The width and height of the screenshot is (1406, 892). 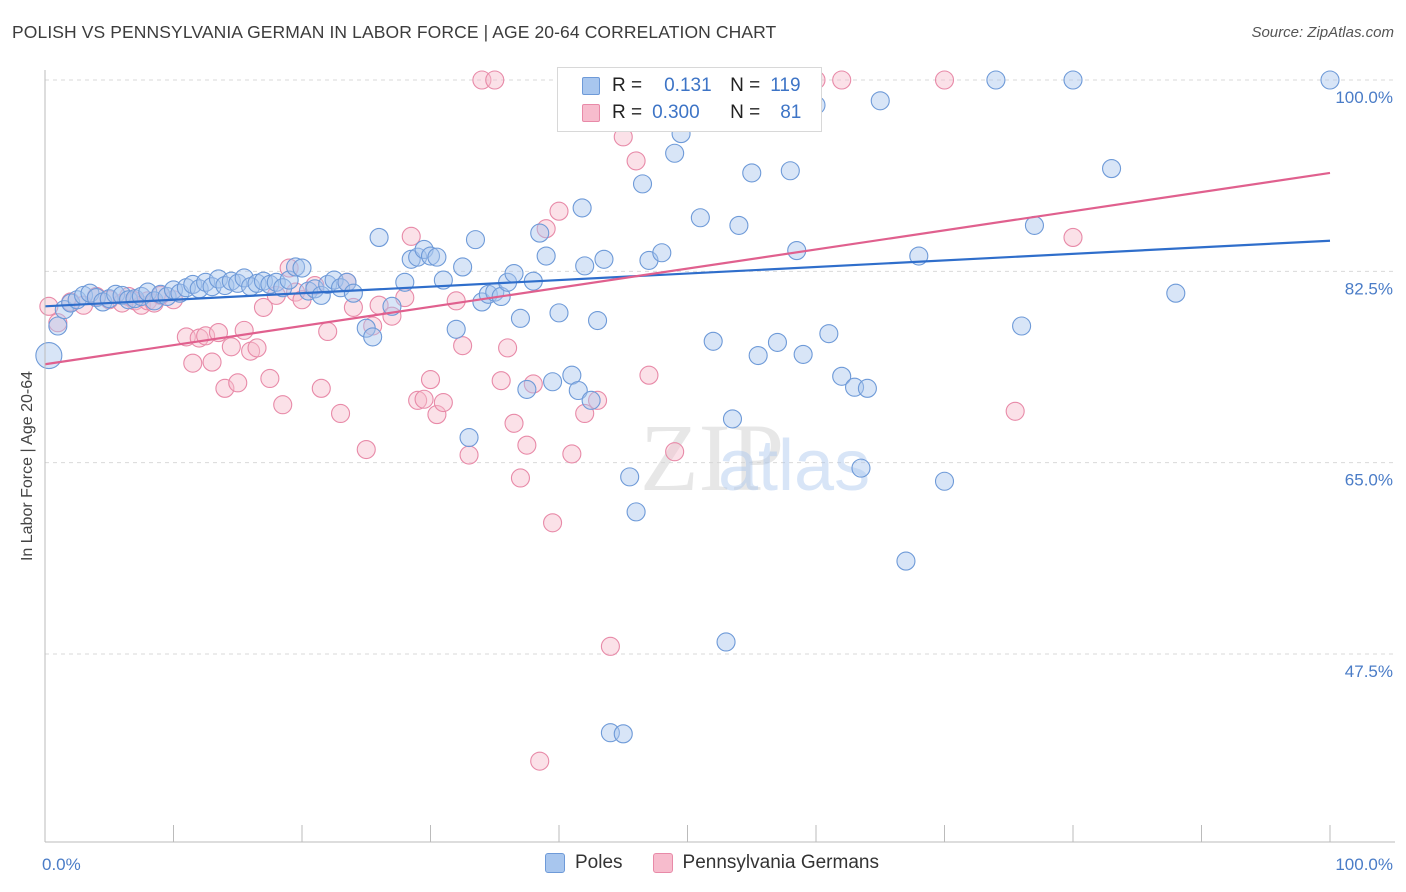 What do you see at coordinates (679, 86) in the screenshot?
I see `legend-row-poles: R = 0.131 N = 119` at bounding box center [679, 86].